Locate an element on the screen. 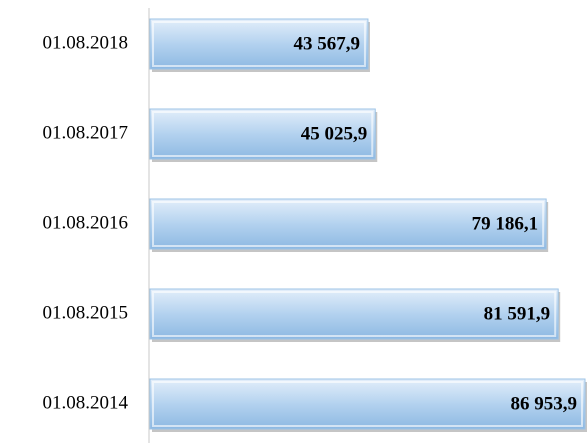  category-label: 01.08.2018 is located at coordinates (86, 42).